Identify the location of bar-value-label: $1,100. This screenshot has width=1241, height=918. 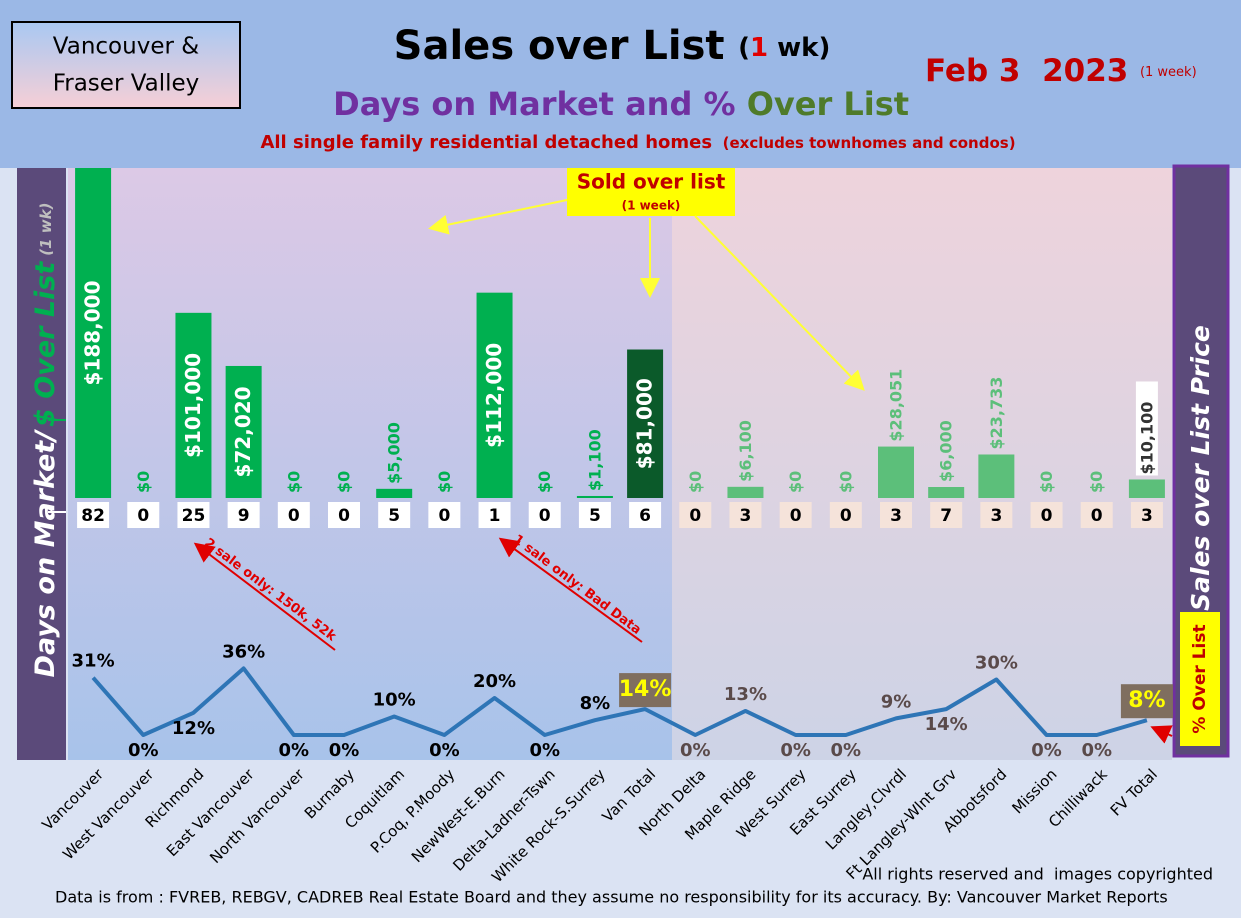
(594, 460).